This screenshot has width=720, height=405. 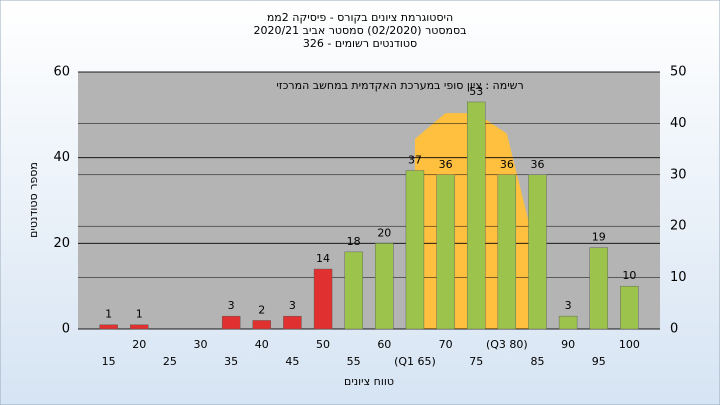 I want to click on x-tick-label: 20, so click(x=139, y=344).